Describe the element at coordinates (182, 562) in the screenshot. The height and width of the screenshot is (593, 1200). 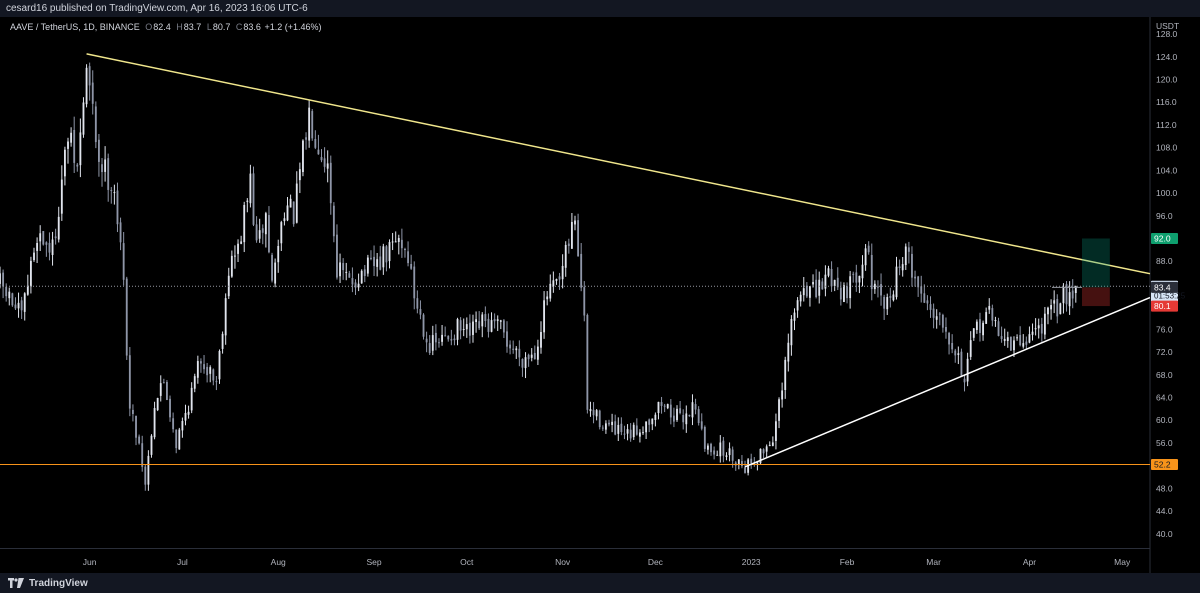
I see `time-tick-label: Jul` at that location.